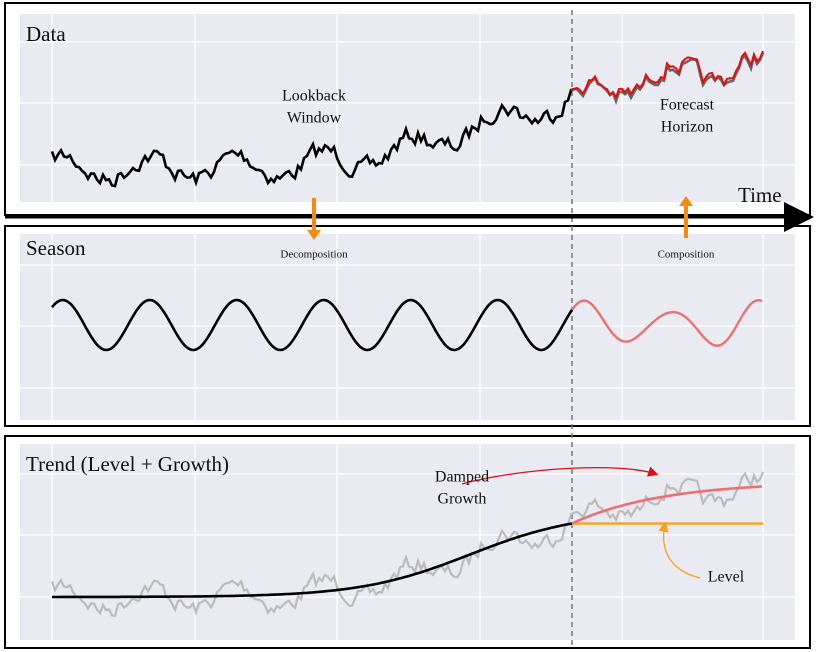  What do you see at coordinates (726, 577) in the screenshot?
I see `label: Level` at bounding box center [726, 577].